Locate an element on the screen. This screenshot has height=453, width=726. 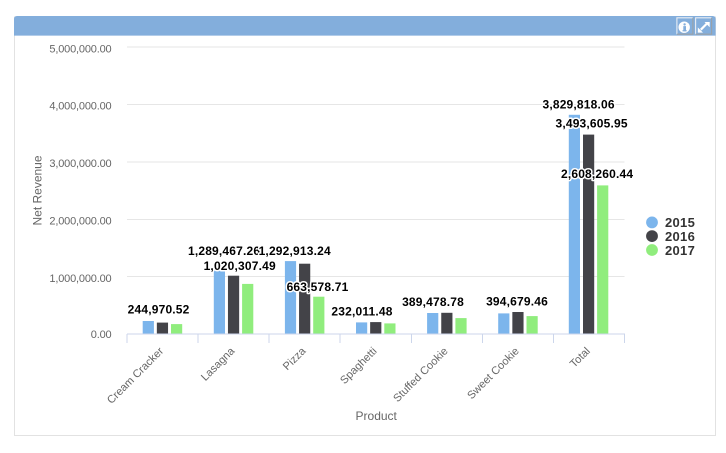
svg-text: 3,829,818.06 is located at coordinates (578, 105).